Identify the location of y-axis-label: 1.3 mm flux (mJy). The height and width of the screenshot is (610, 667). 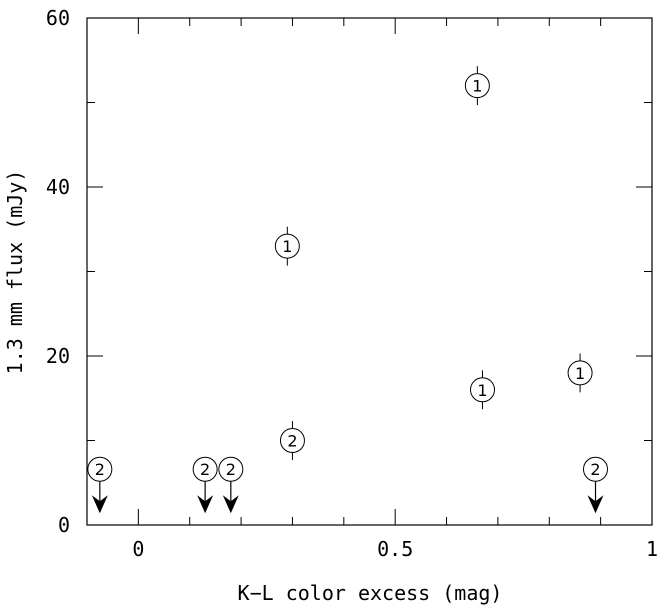
(15, 272).